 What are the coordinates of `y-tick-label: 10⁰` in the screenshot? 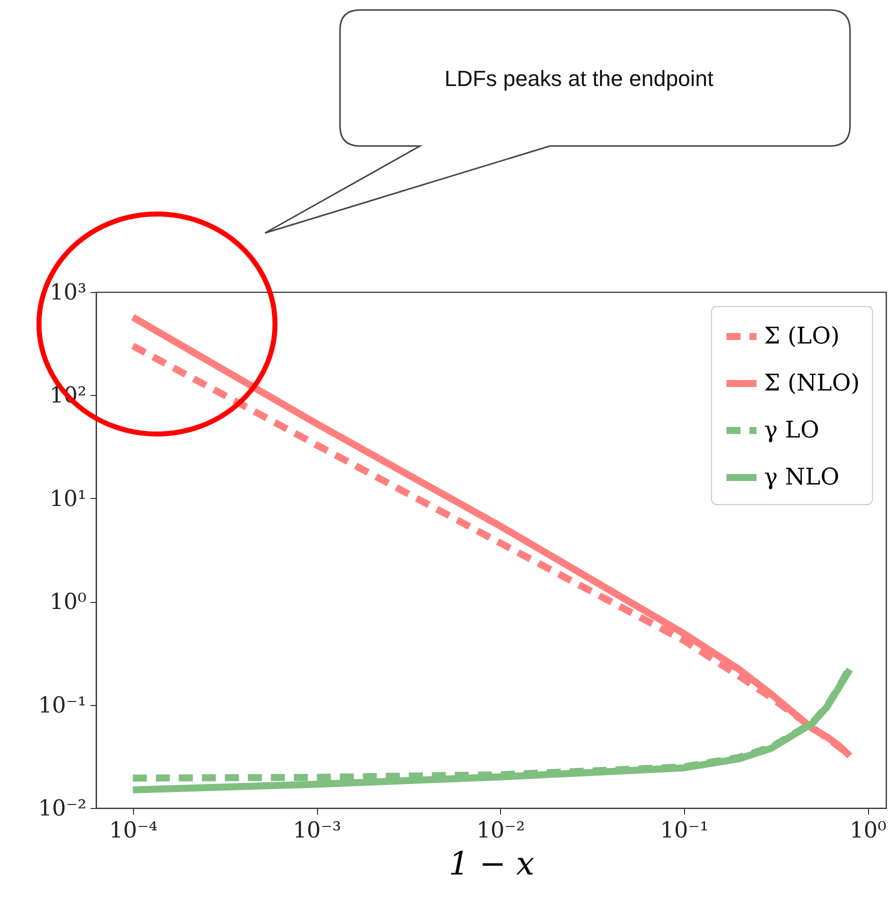 It's located at (68, 603).